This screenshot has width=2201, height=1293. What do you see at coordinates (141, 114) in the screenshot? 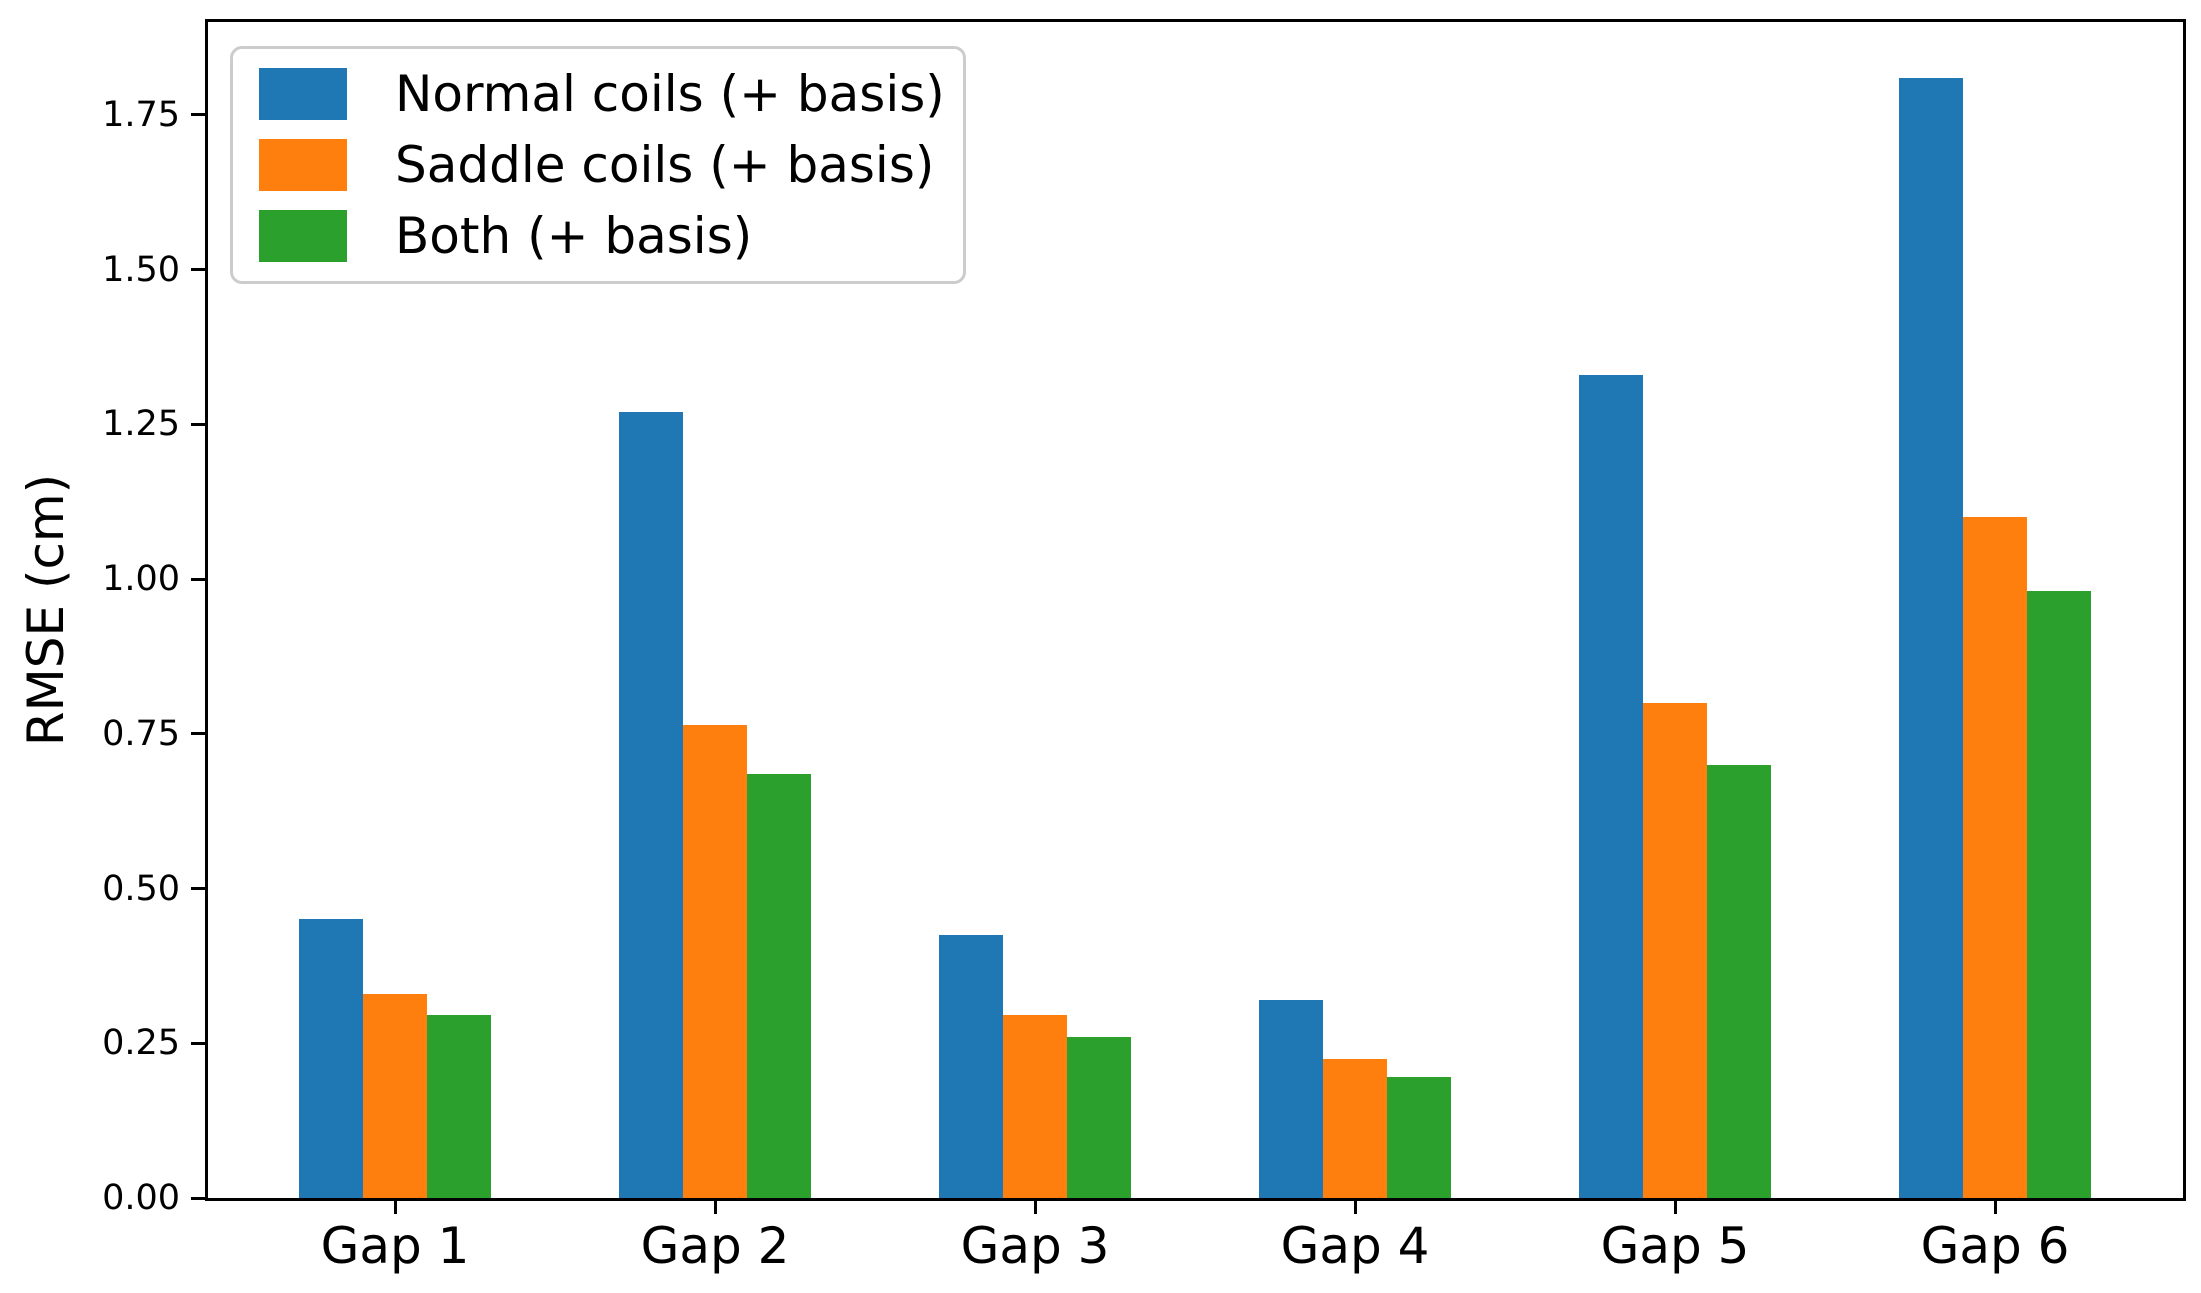
I see `y-tick-label: 1.75` at bounding box center [141, 114].